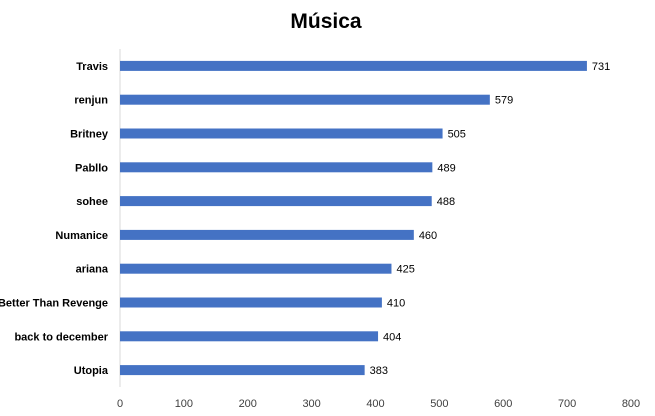  I want to click on data-label: 489, so click(446, 168).